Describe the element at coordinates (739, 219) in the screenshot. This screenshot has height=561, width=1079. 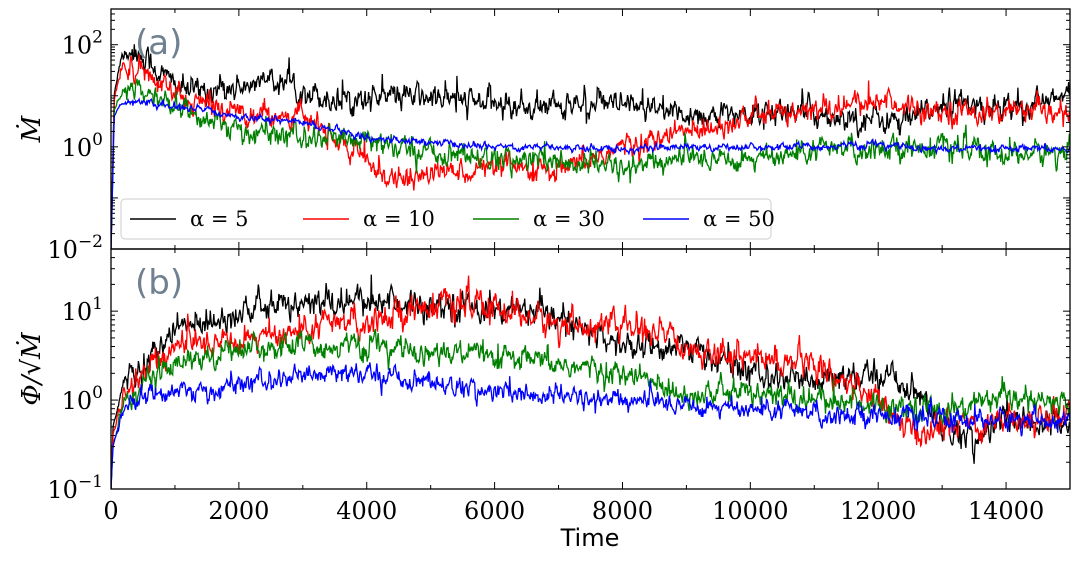
I see `legend-label-4: α = 50` at that location.